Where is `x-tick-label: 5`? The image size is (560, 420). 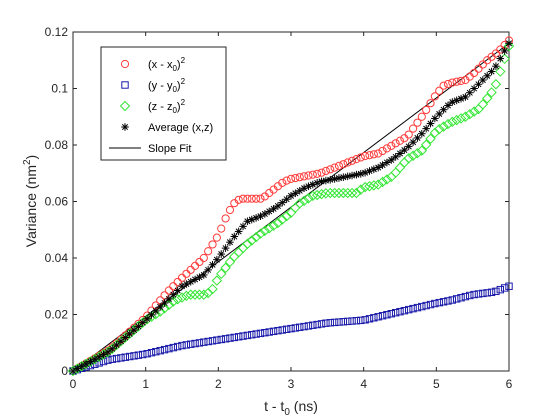
x-tick-label: 5 is located at coordinates (436, 384).